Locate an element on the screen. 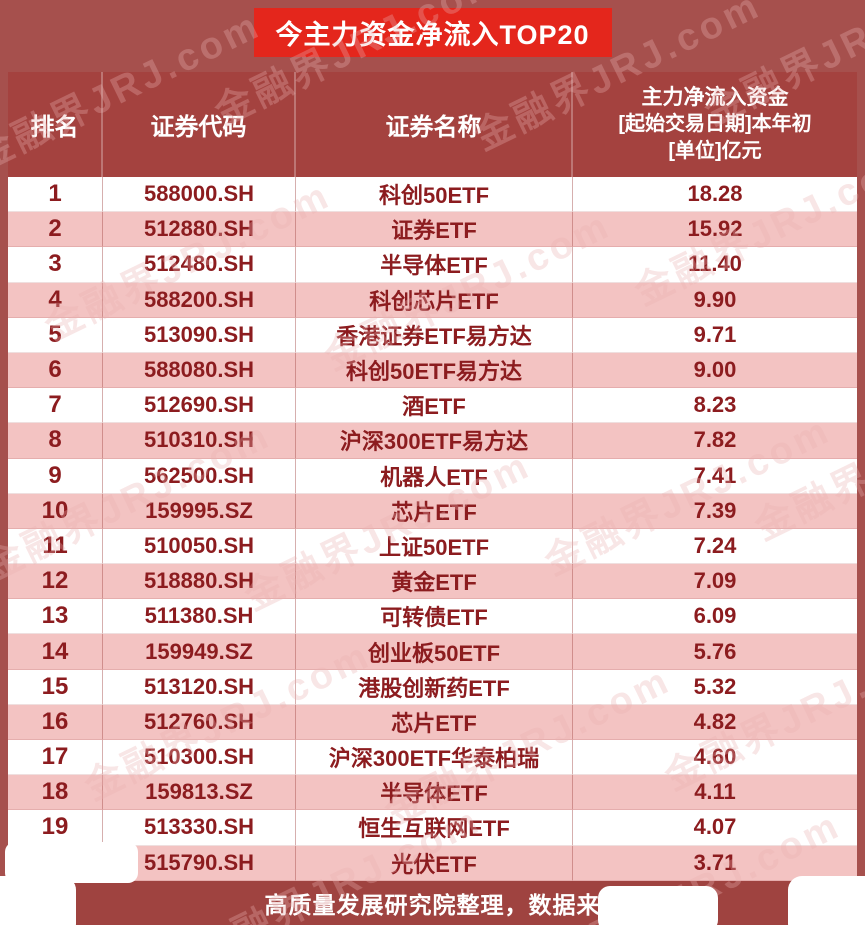  cell-name: 科创50ETF易方达 is located at coordinates (434, 370).